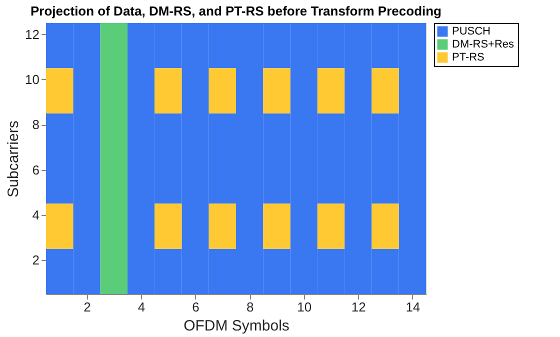 The image size is (560, 337). What do you see at coordinates (483, 44) in the screenshot?
I see `legend-label: DM-RS+Res` at bounding box center [483, 44].